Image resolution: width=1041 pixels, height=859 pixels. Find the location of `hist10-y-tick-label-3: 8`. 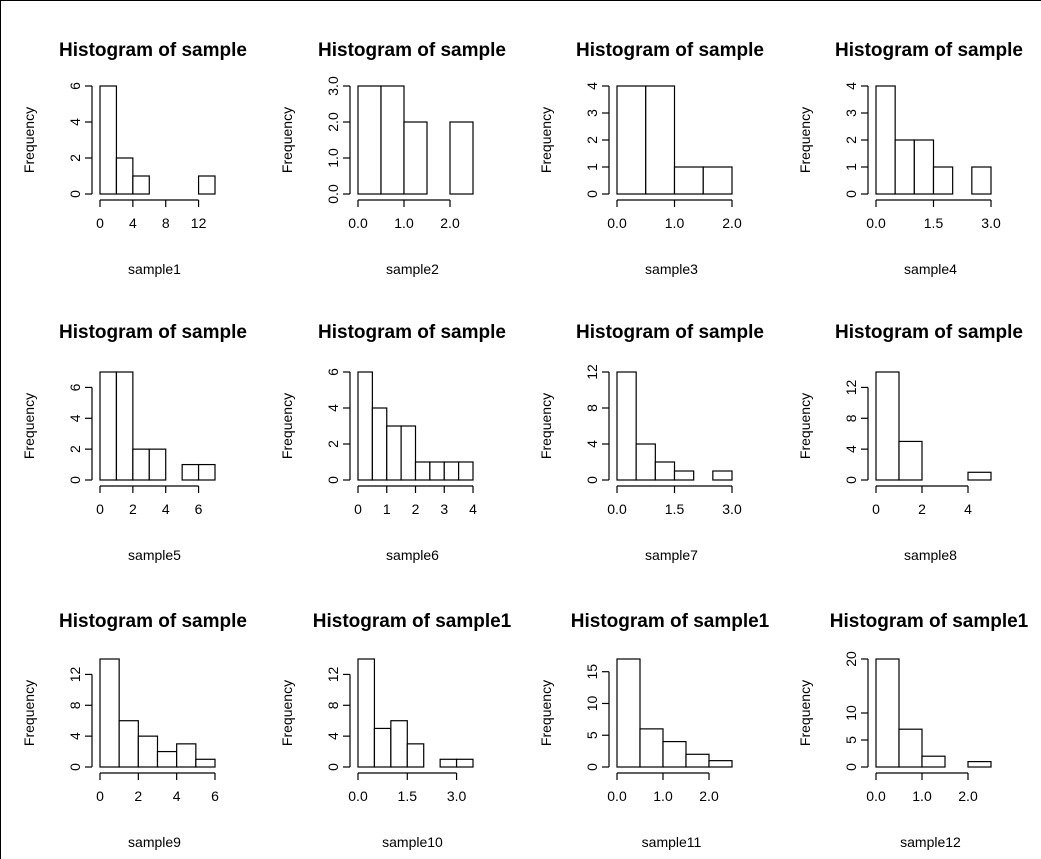

hist10-y-tick-label-3: 8 is located at coordinates (333, 705).